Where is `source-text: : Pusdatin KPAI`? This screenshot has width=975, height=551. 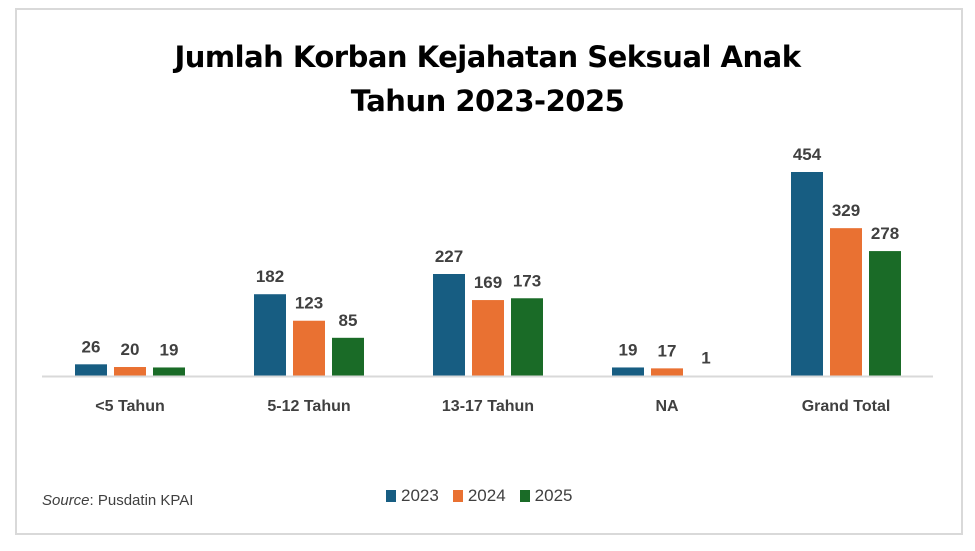
source-text: : Pusdatin KPAI is located at coordinates (141, 500).